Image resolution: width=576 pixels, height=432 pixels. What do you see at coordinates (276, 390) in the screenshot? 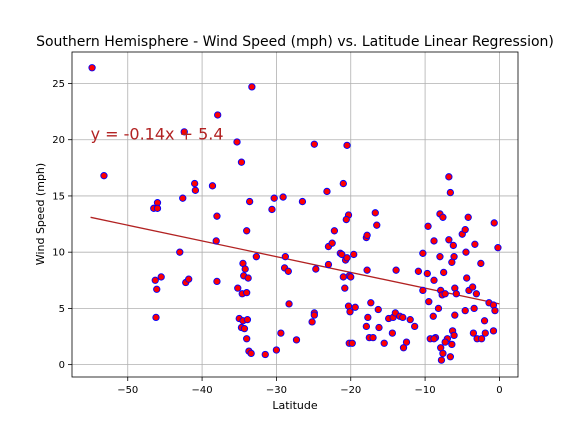
I see `x-tick-label: −30` at bounding box center [276, 390].